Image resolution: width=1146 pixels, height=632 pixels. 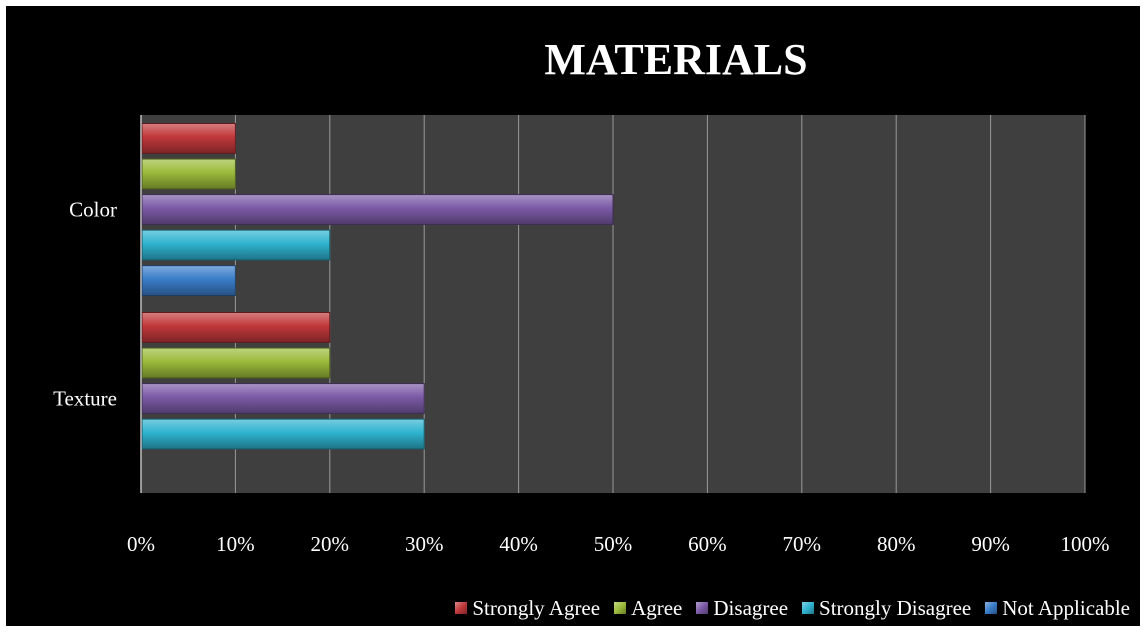 I want to click on x-tick-label: 50%, so click(x=613, y=544).